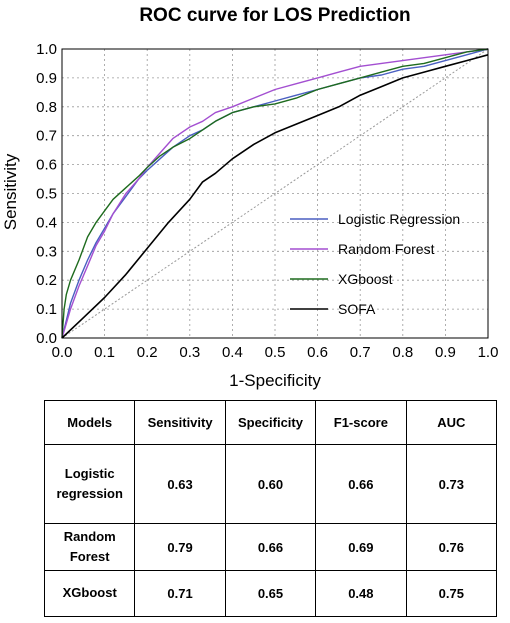  Describe the element at coordinates (274, 15) in the screenshot. I see `chart-title: ROC curve for LOS Prediction` at that location.